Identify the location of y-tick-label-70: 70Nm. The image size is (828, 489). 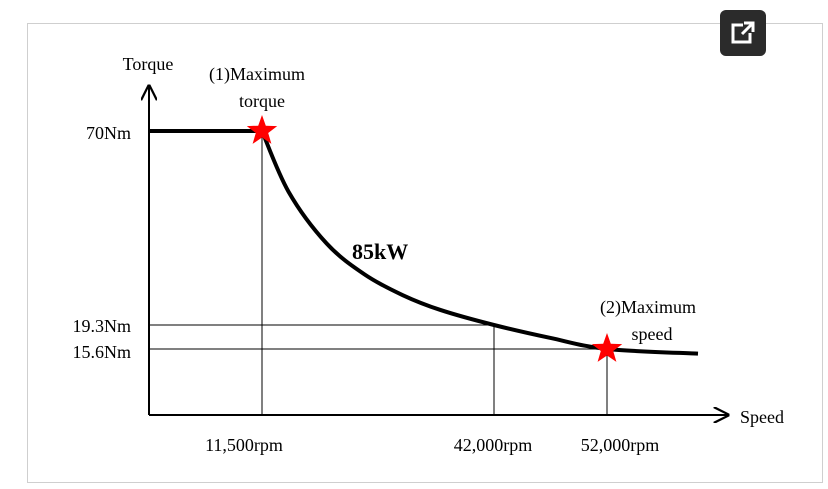
(108, 133).